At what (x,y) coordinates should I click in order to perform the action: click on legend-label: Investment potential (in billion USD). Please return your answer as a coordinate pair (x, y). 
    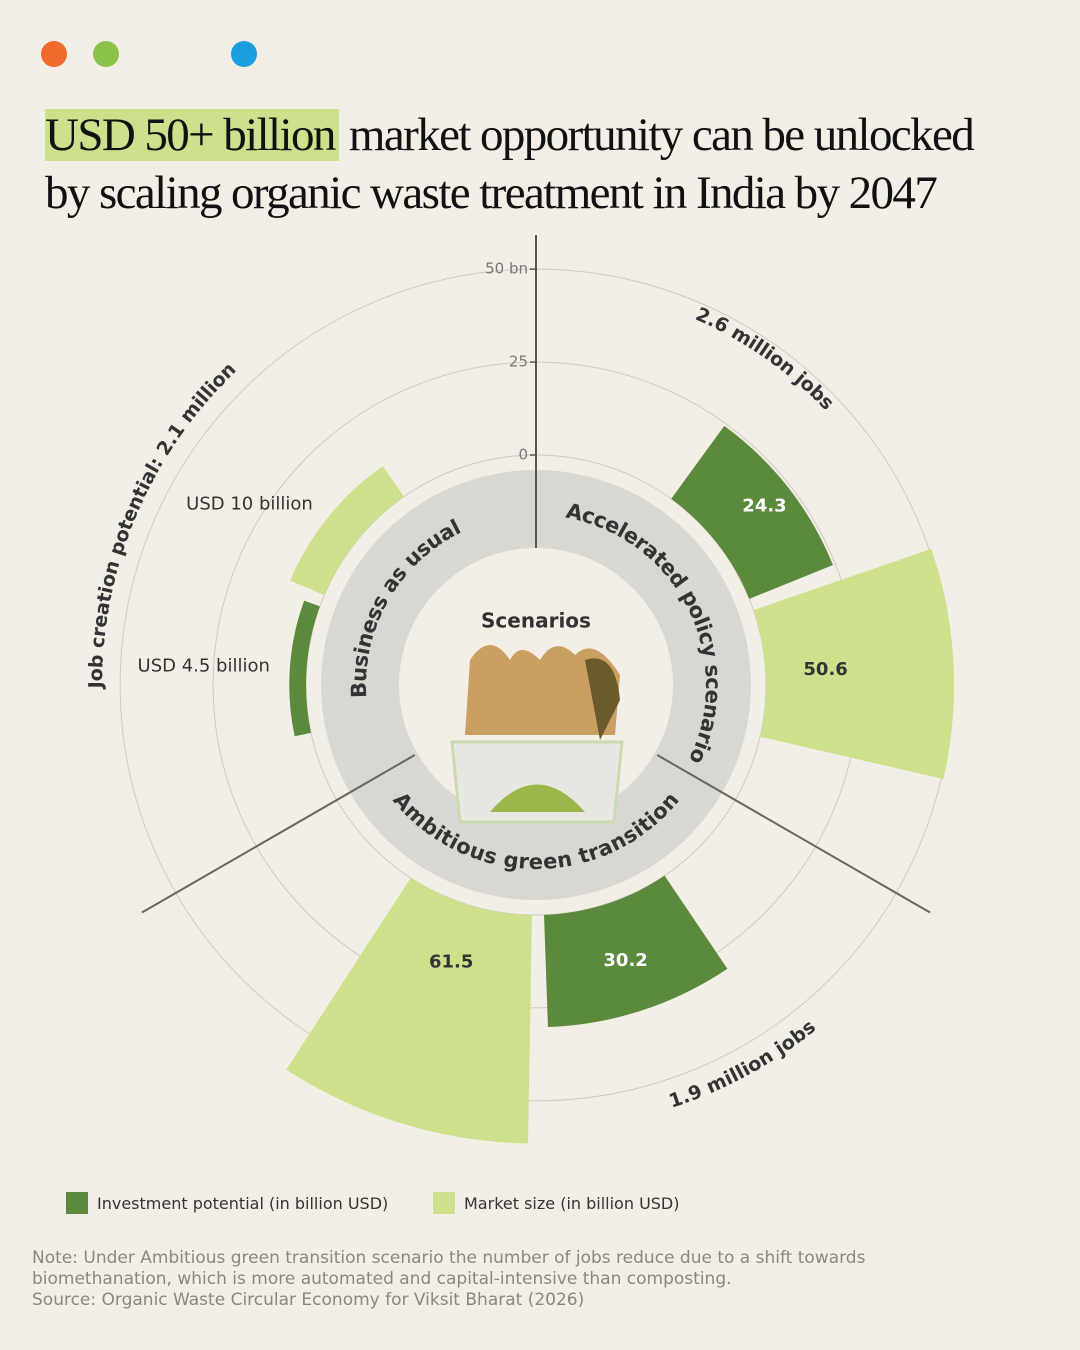
    Looking at the image, I should click on (243, 1203).